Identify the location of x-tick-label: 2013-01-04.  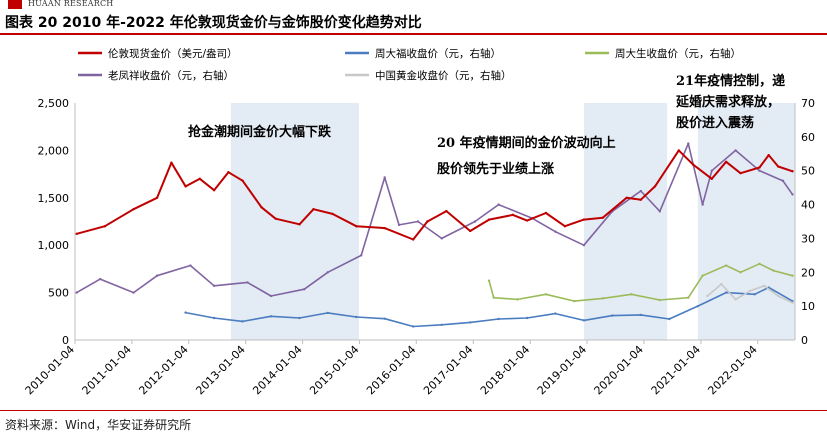
(220, 370).